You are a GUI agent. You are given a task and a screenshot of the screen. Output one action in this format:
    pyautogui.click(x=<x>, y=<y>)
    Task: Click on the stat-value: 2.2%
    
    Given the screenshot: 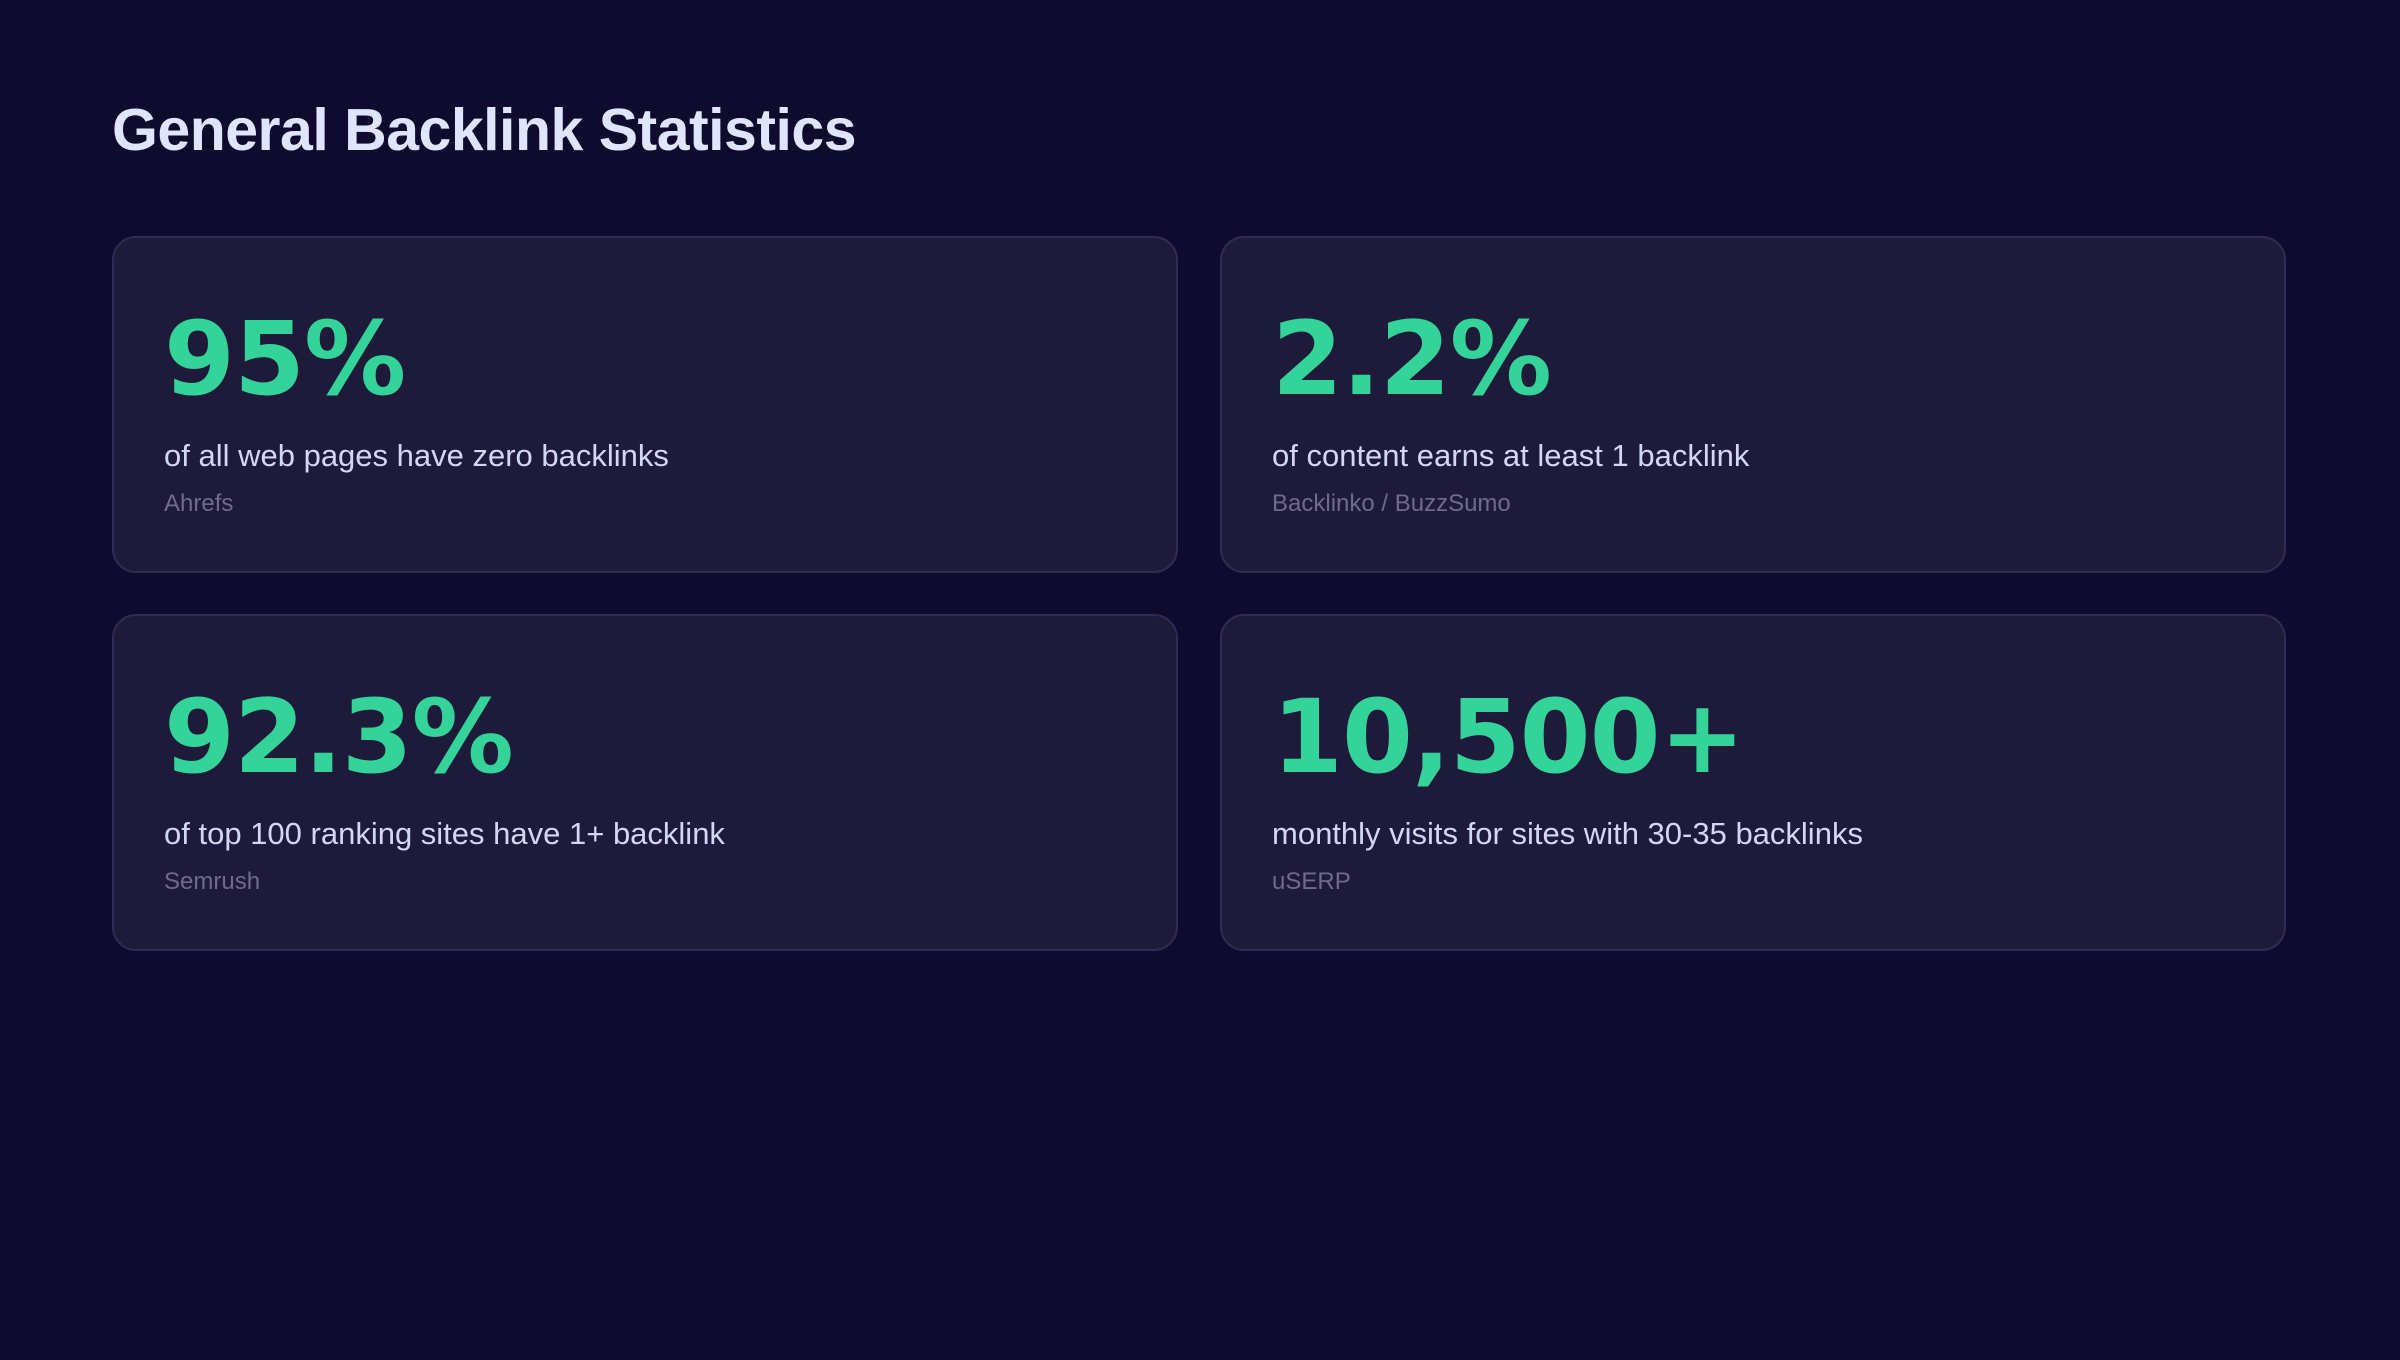 What is the action you would take?
    pyautogui.click(x=1412, y=359)
    